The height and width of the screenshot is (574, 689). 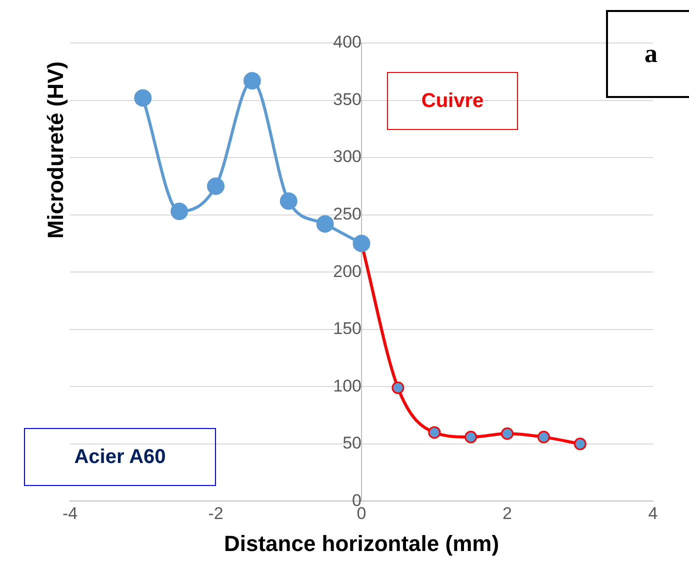 What do you see at coordinates (653, 514) in the screenshot?
I see `x-tick-label: 4` at bounding box center [653, 514].